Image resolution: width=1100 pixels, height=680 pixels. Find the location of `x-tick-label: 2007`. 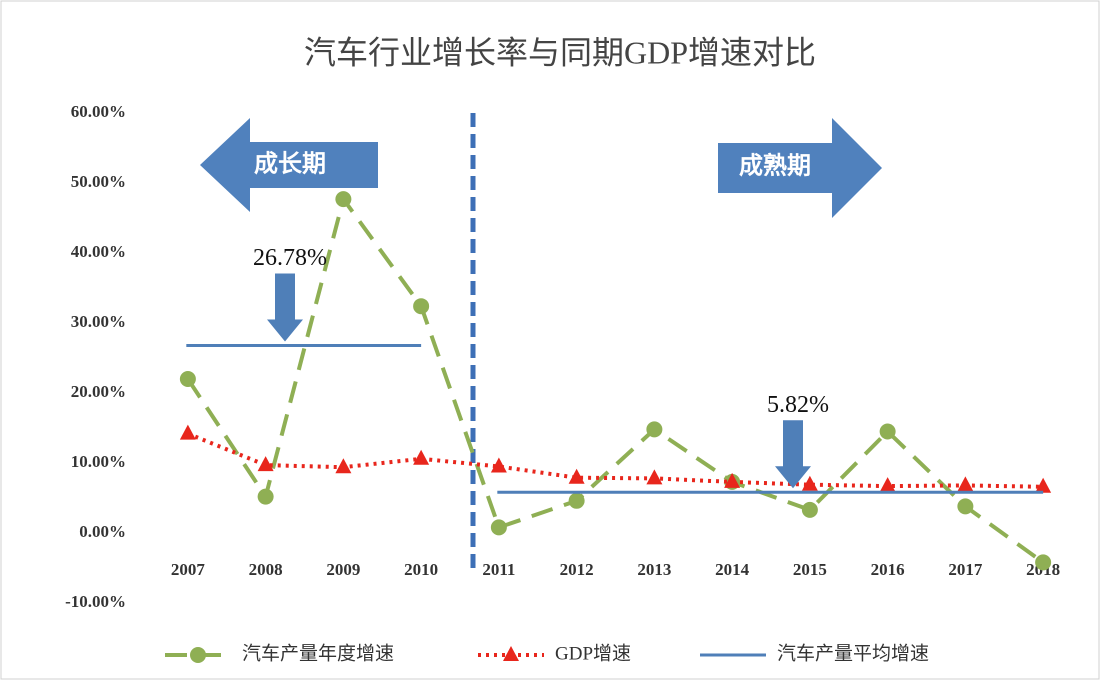

x-tick-label: 2007 is located at coordinates (188, 569).